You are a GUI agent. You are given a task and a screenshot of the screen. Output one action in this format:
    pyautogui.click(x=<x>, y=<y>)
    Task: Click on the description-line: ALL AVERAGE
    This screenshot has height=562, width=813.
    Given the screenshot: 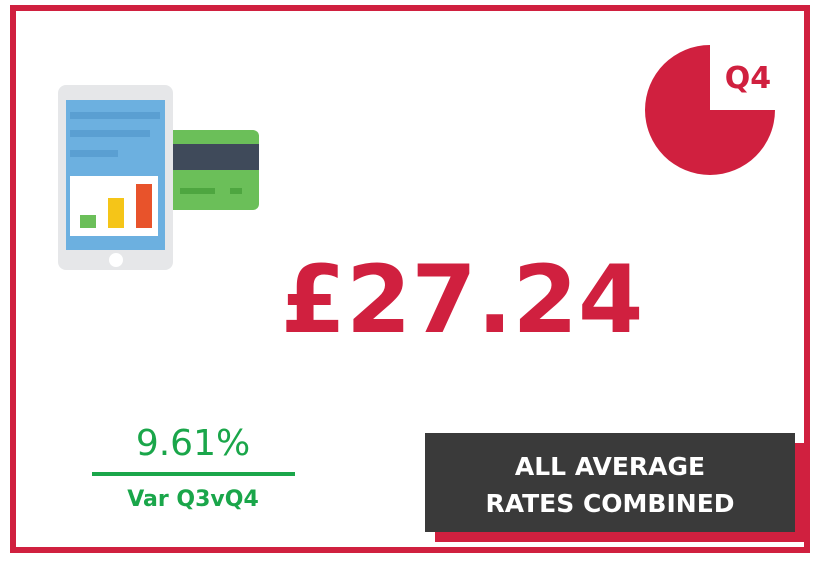 What is the action you would take?
    pyautogui.click(x=610, y=466)
    